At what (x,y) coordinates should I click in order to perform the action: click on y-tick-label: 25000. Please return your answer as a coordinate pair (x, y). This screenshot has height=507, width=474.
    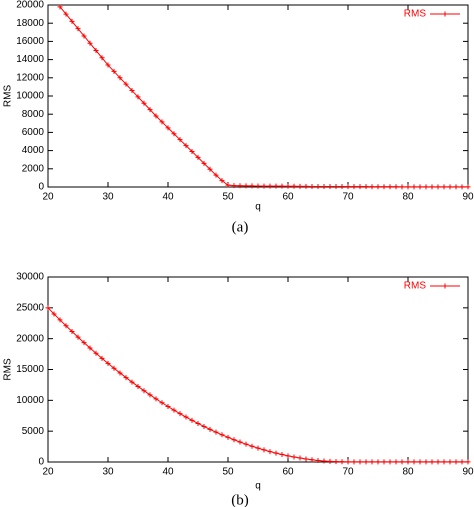
    Looking at the image, I should click on (30, 307).